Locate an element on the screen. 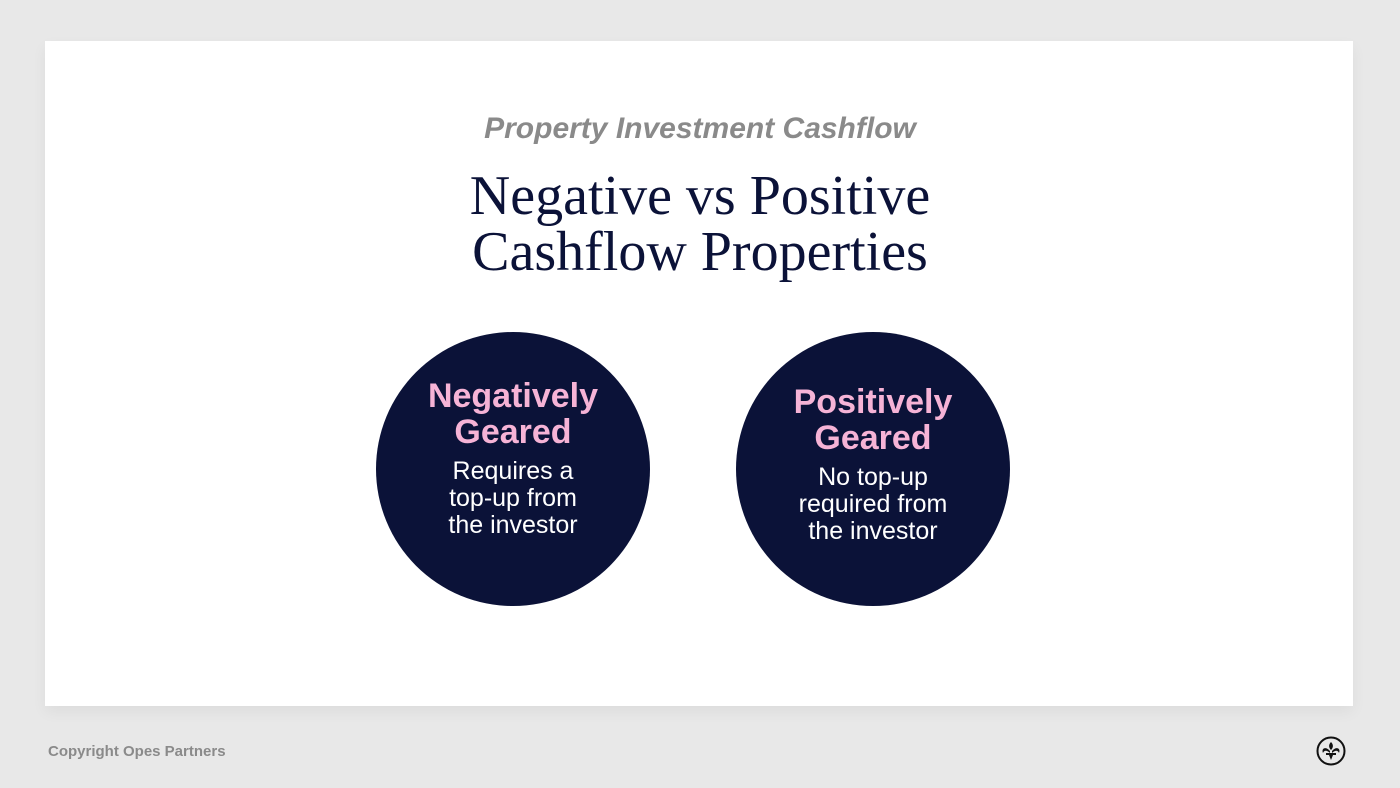 The image size is (1400, 788). fleur-de-lis-icon is located at coordinates (1331, 751).